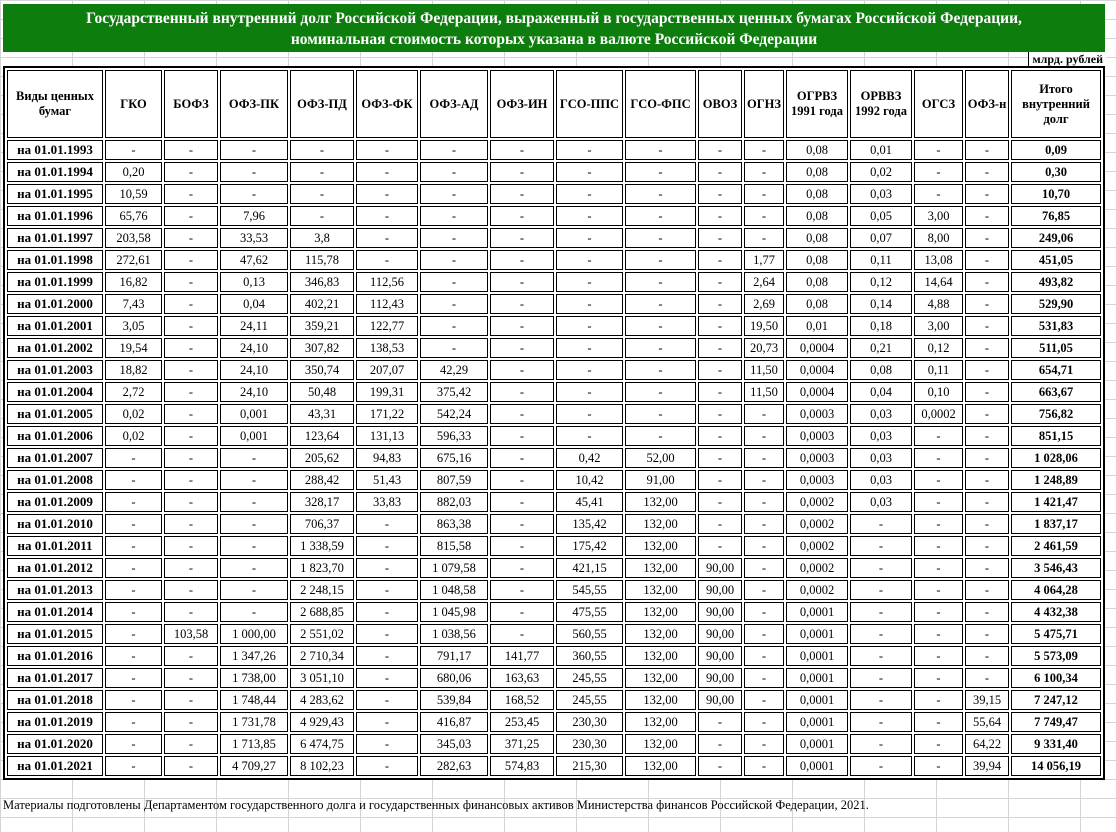  I want to click on value-cell: 138,53, so click(387, 348).